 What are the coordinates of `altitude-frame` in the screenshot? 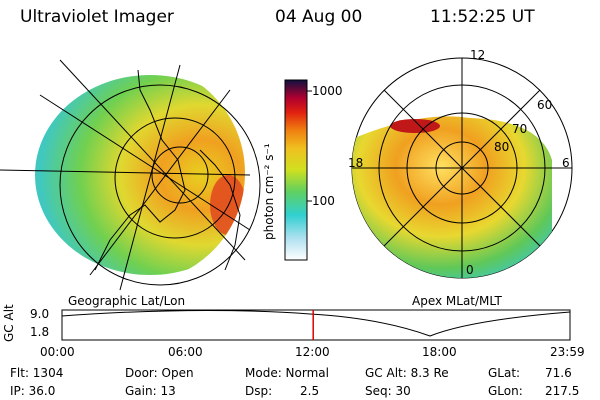 It's located at (316, 325).